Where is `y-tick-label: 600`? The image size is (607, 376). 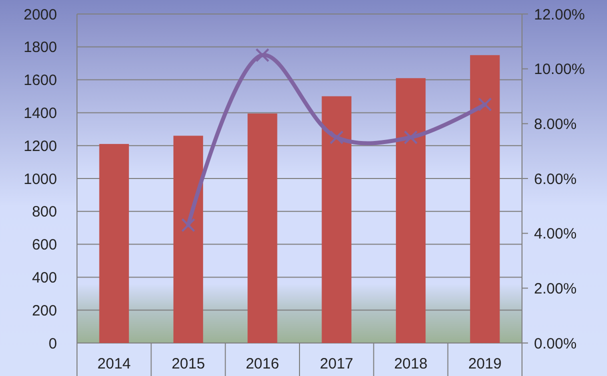
y-tick-label: 600 is located at coordinates (44, 245).